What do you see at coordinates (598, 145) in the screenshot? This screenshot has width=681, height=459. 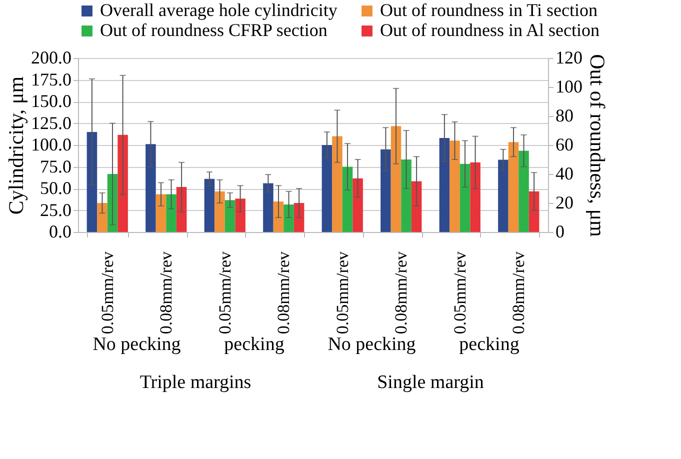 I see `y2-axis-title: Out of roundness, μm` at bounding box center [598, 145].